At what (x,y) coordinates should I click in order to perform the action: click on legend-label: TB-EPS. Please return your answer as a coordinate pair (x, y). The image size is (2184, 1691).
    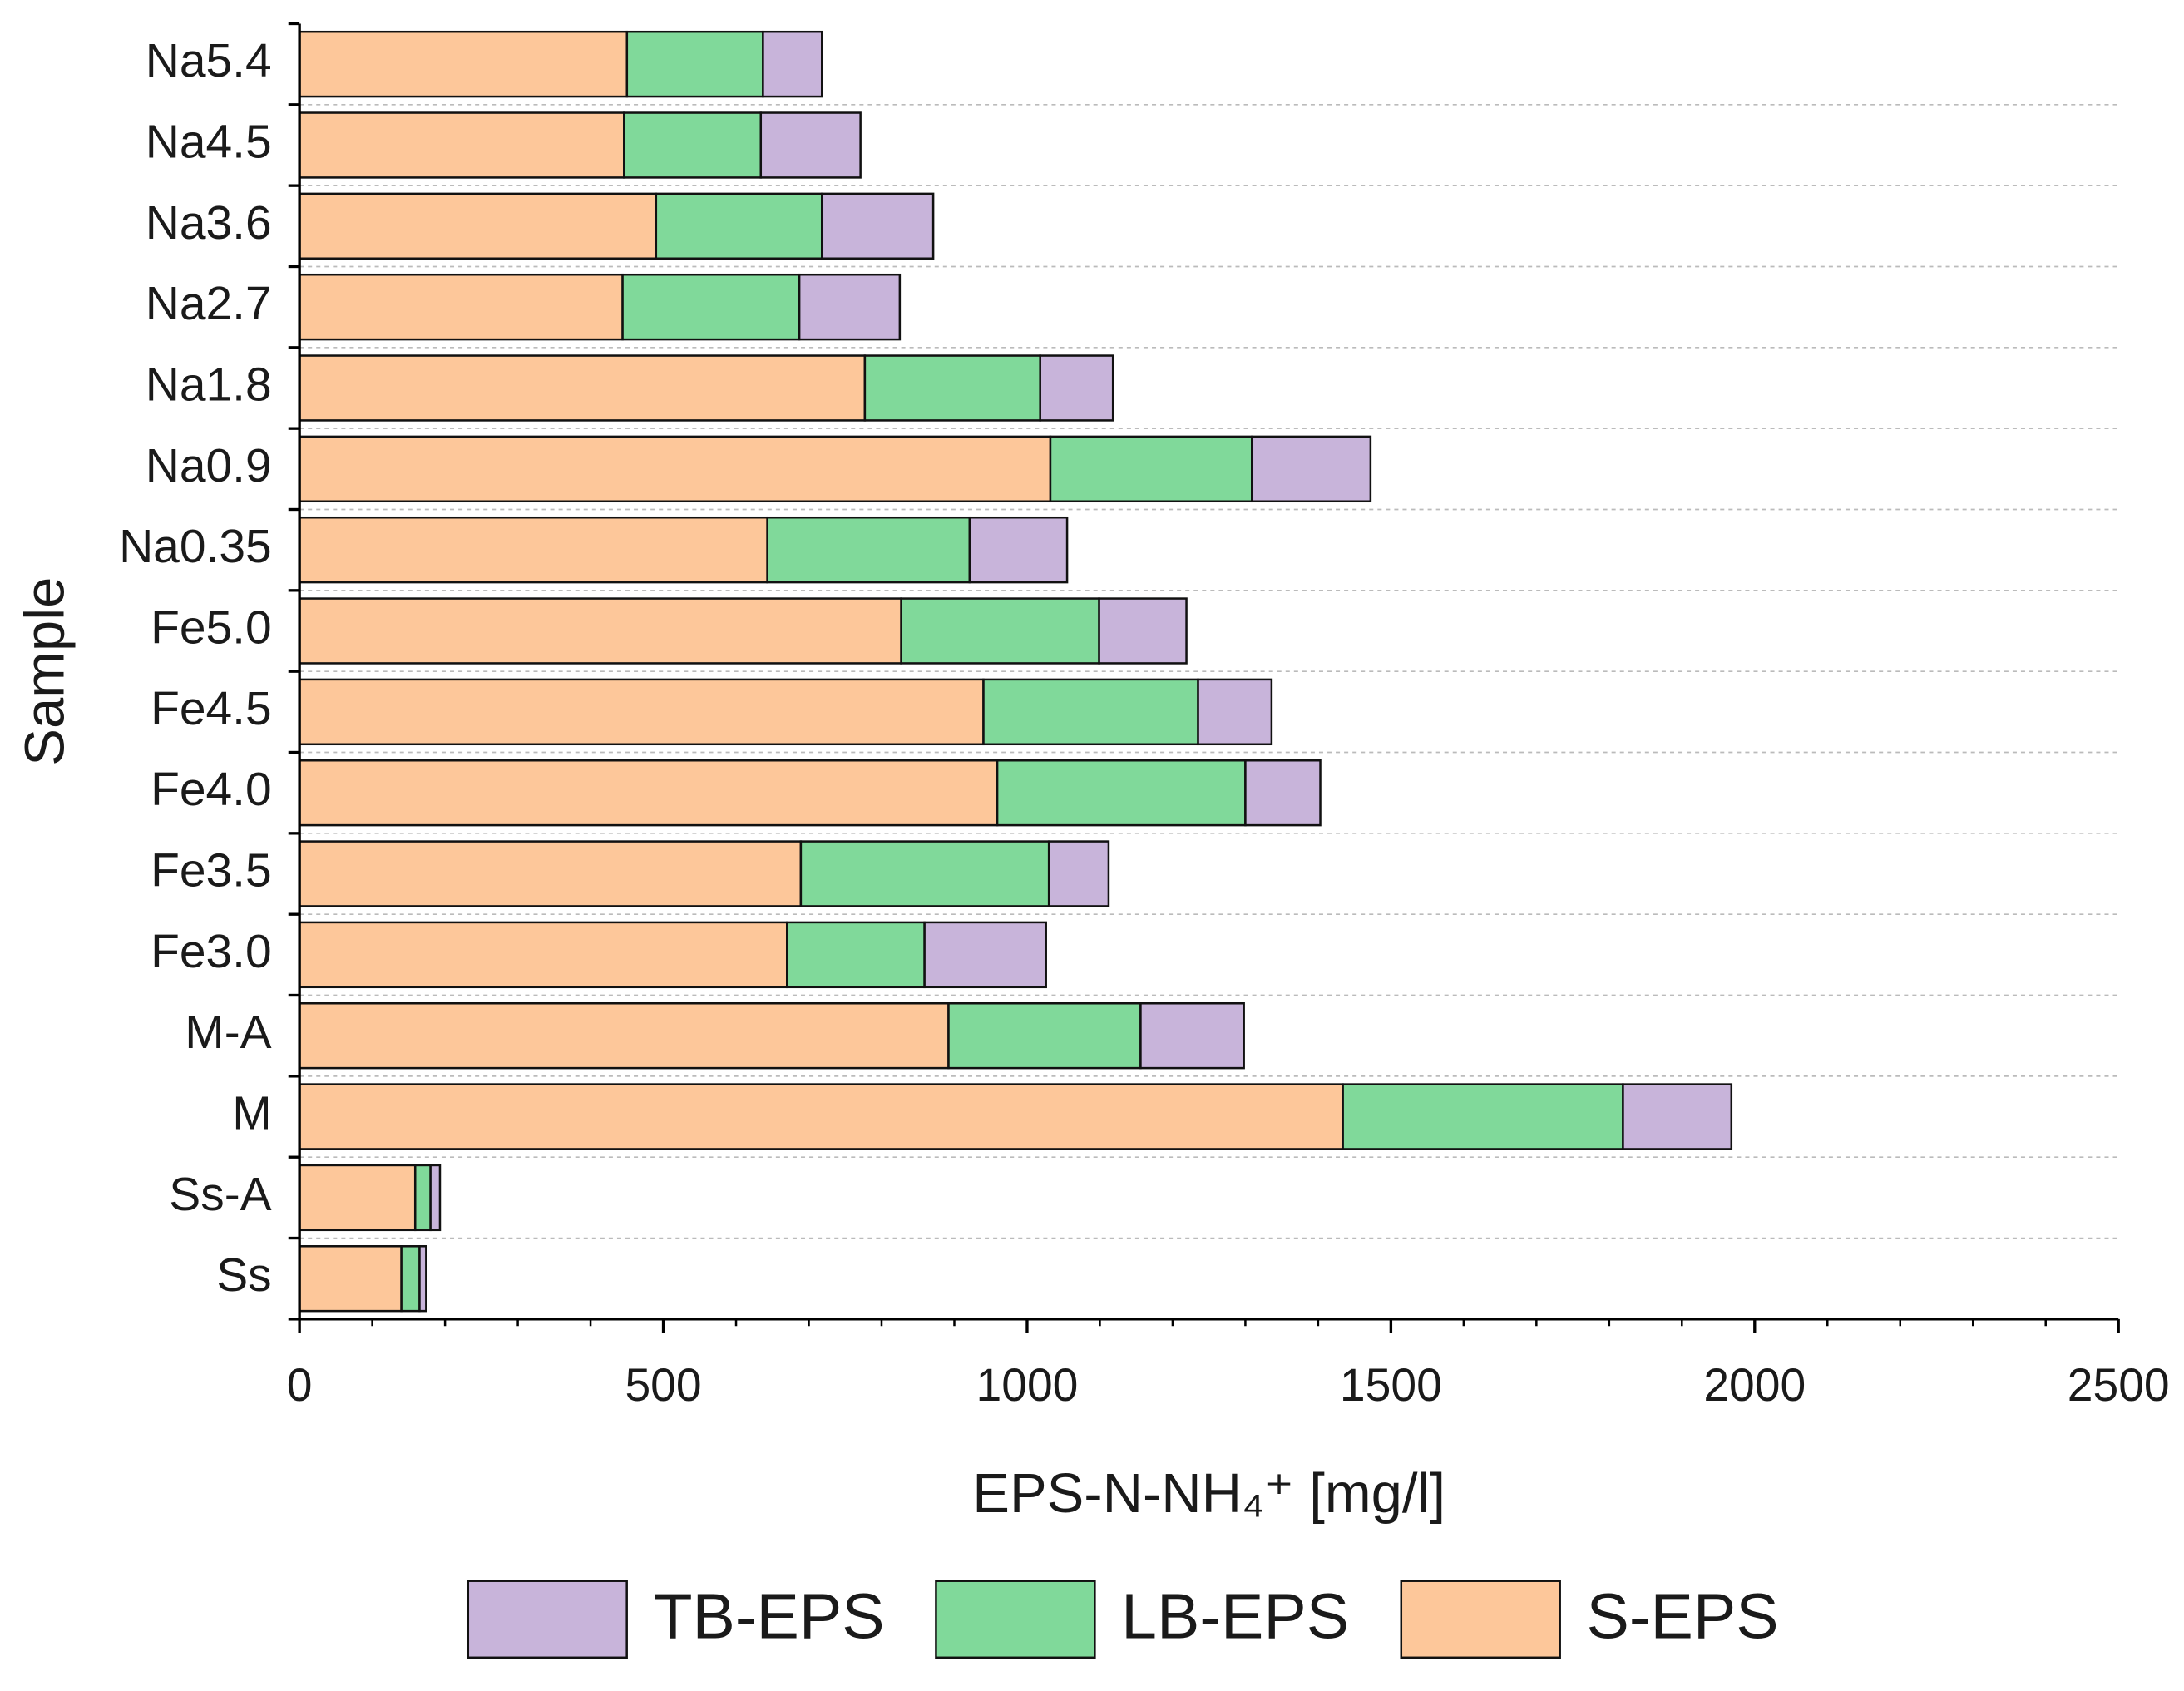
    Looking at the image, I should click on (768, 1617).